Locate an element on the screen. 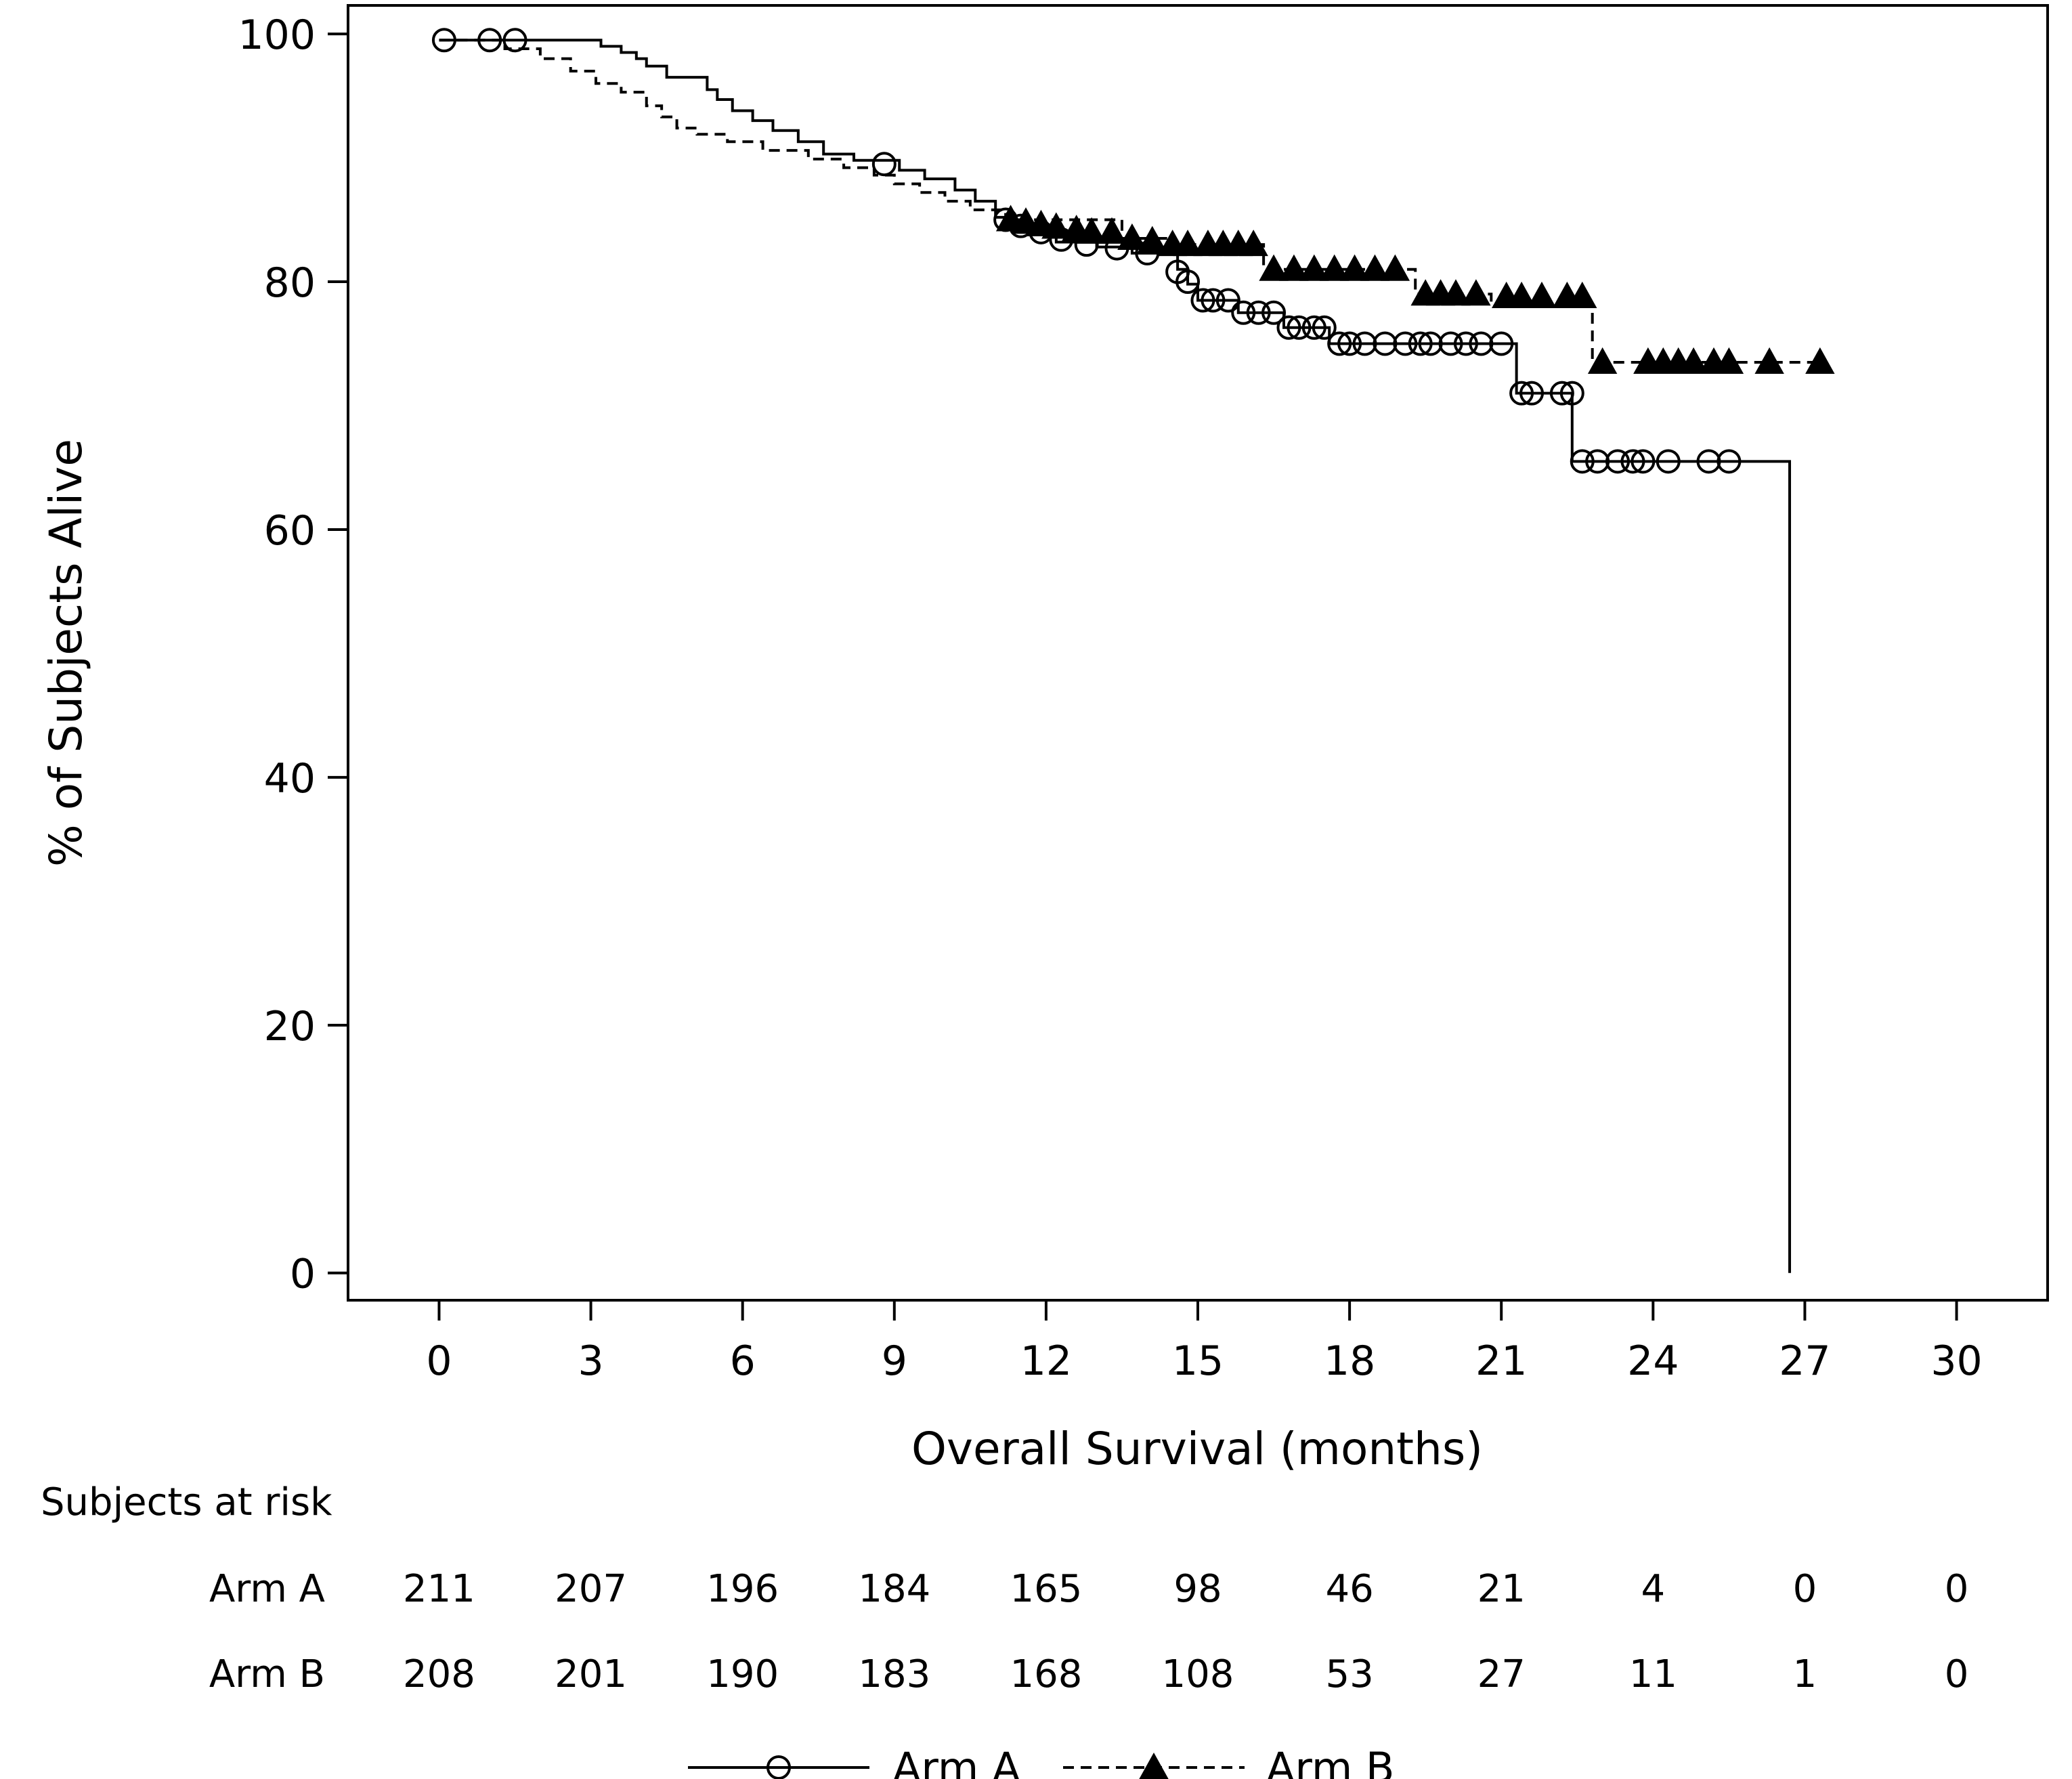 The image size is (2072, 1779). risk-table-cell: 168 is located at coordinates (1046, 1674).